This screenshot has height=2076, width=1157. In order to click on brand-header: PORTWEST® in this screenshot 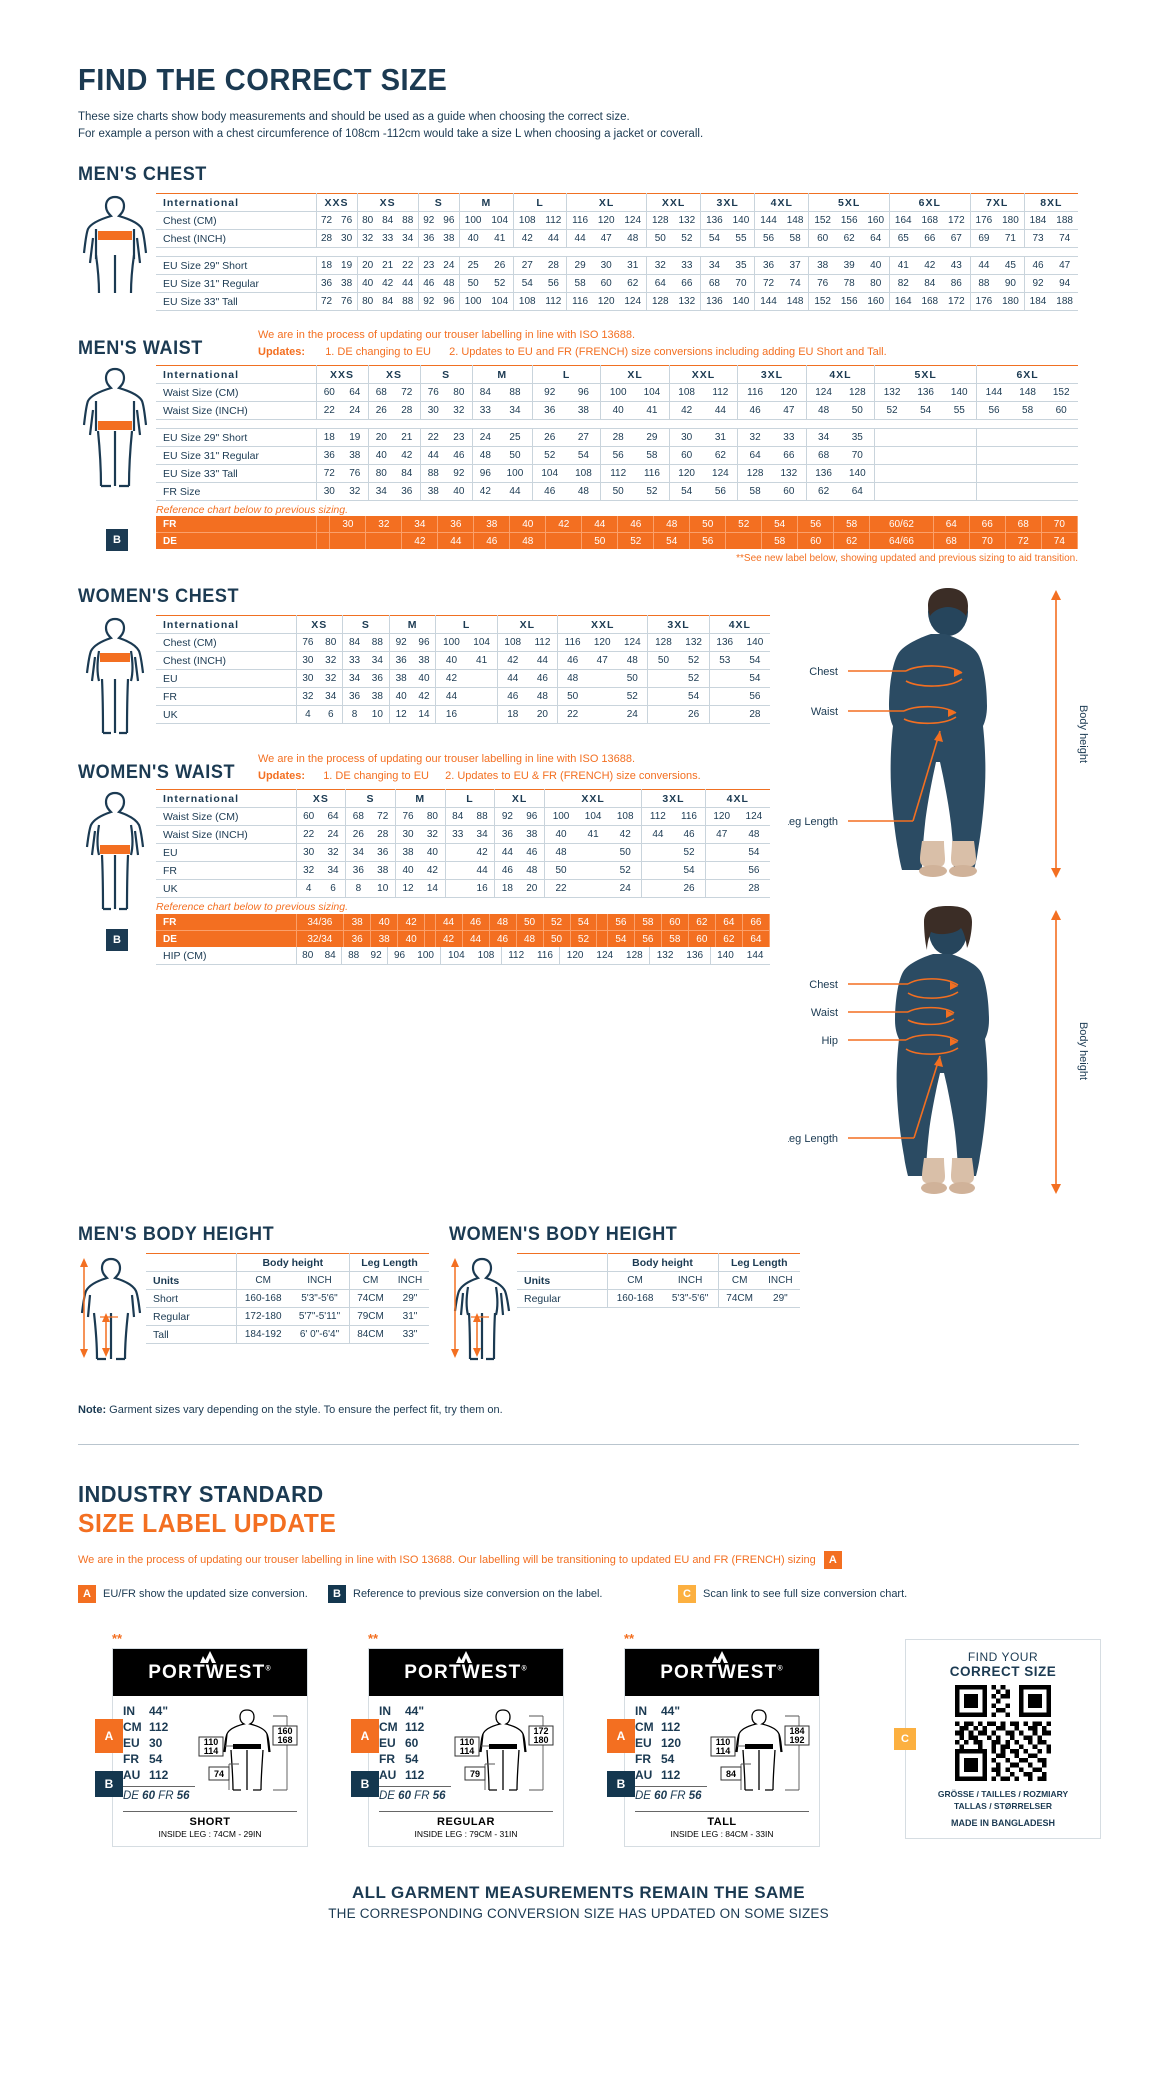, I will do `click(210, 1673)`.